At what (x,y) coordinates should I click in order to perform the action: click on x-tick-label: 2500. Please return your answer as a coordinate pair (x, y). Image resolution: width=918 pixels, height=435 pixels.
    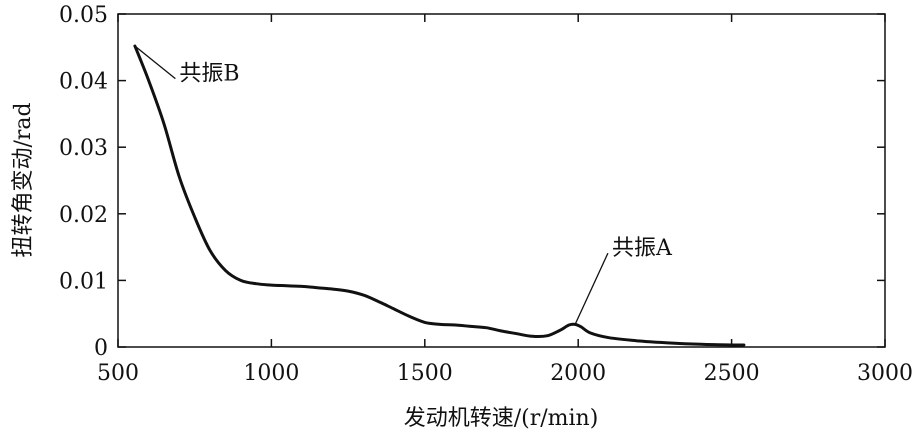
    Looking at the image, I should click on (732, 373).